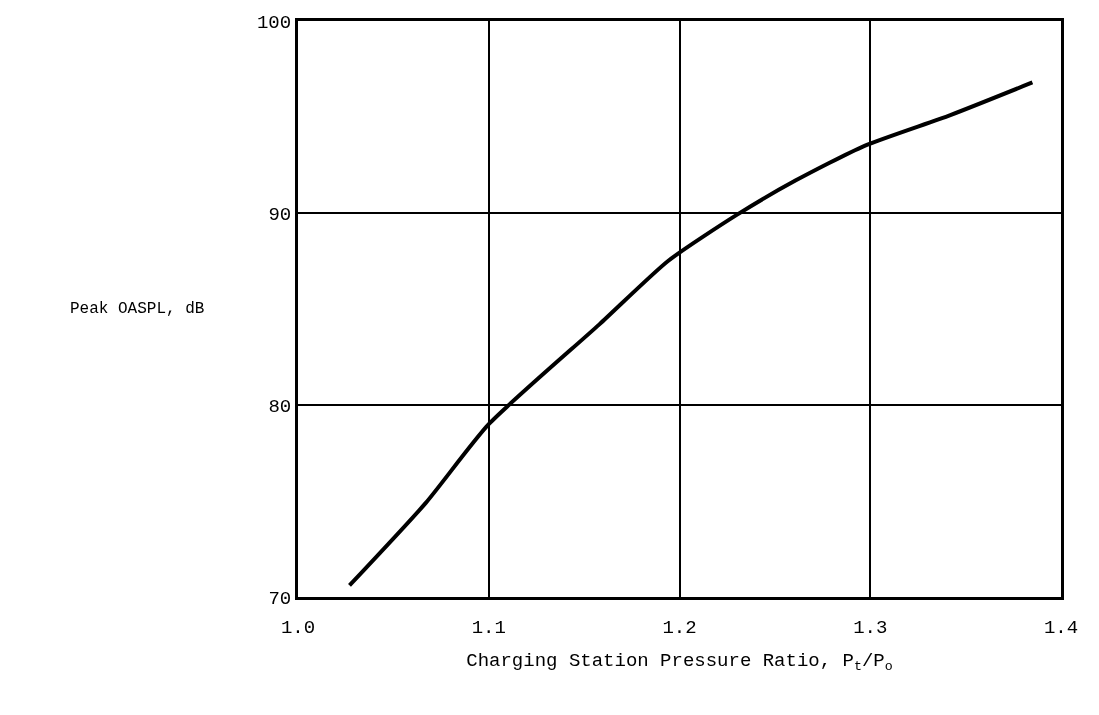 This screenshot has height=715, width=1099. What do you see at coordinates (274, 22) in the screenshot?
I see `y-tick-label: 100` at bounding box center [274, 22].